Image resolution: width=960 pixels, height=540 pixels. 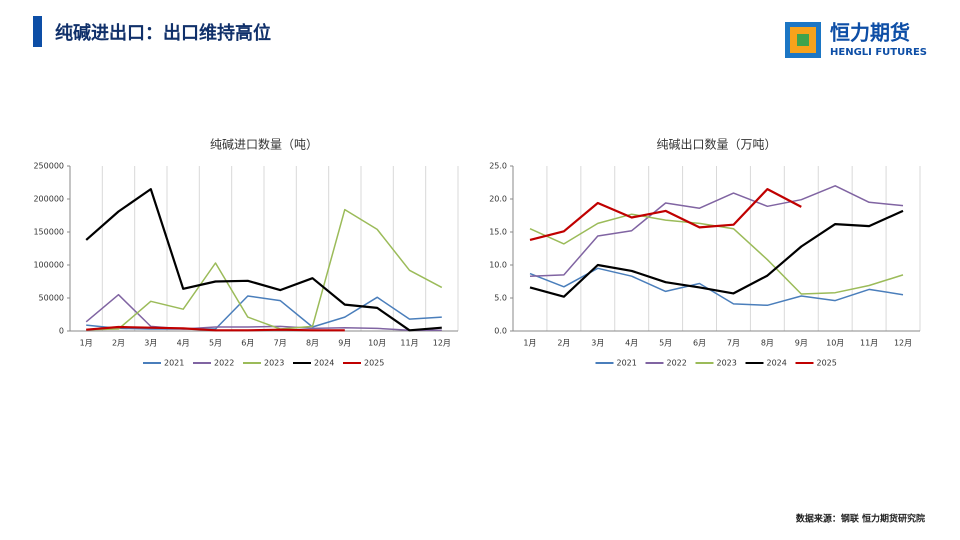 I want to click on y-tick-label: 200000, so click(x=48, y=199).